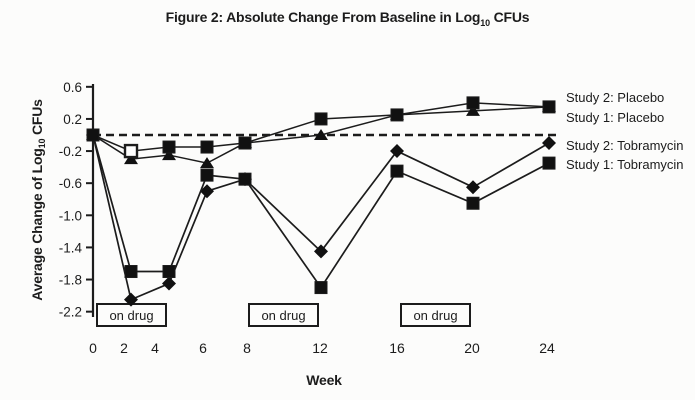 The image size is (695, 400). What do you see at coordinates (155, 348) in the screenshot?
I see `x-tick-label: 4` at bounding box center [155, 348].